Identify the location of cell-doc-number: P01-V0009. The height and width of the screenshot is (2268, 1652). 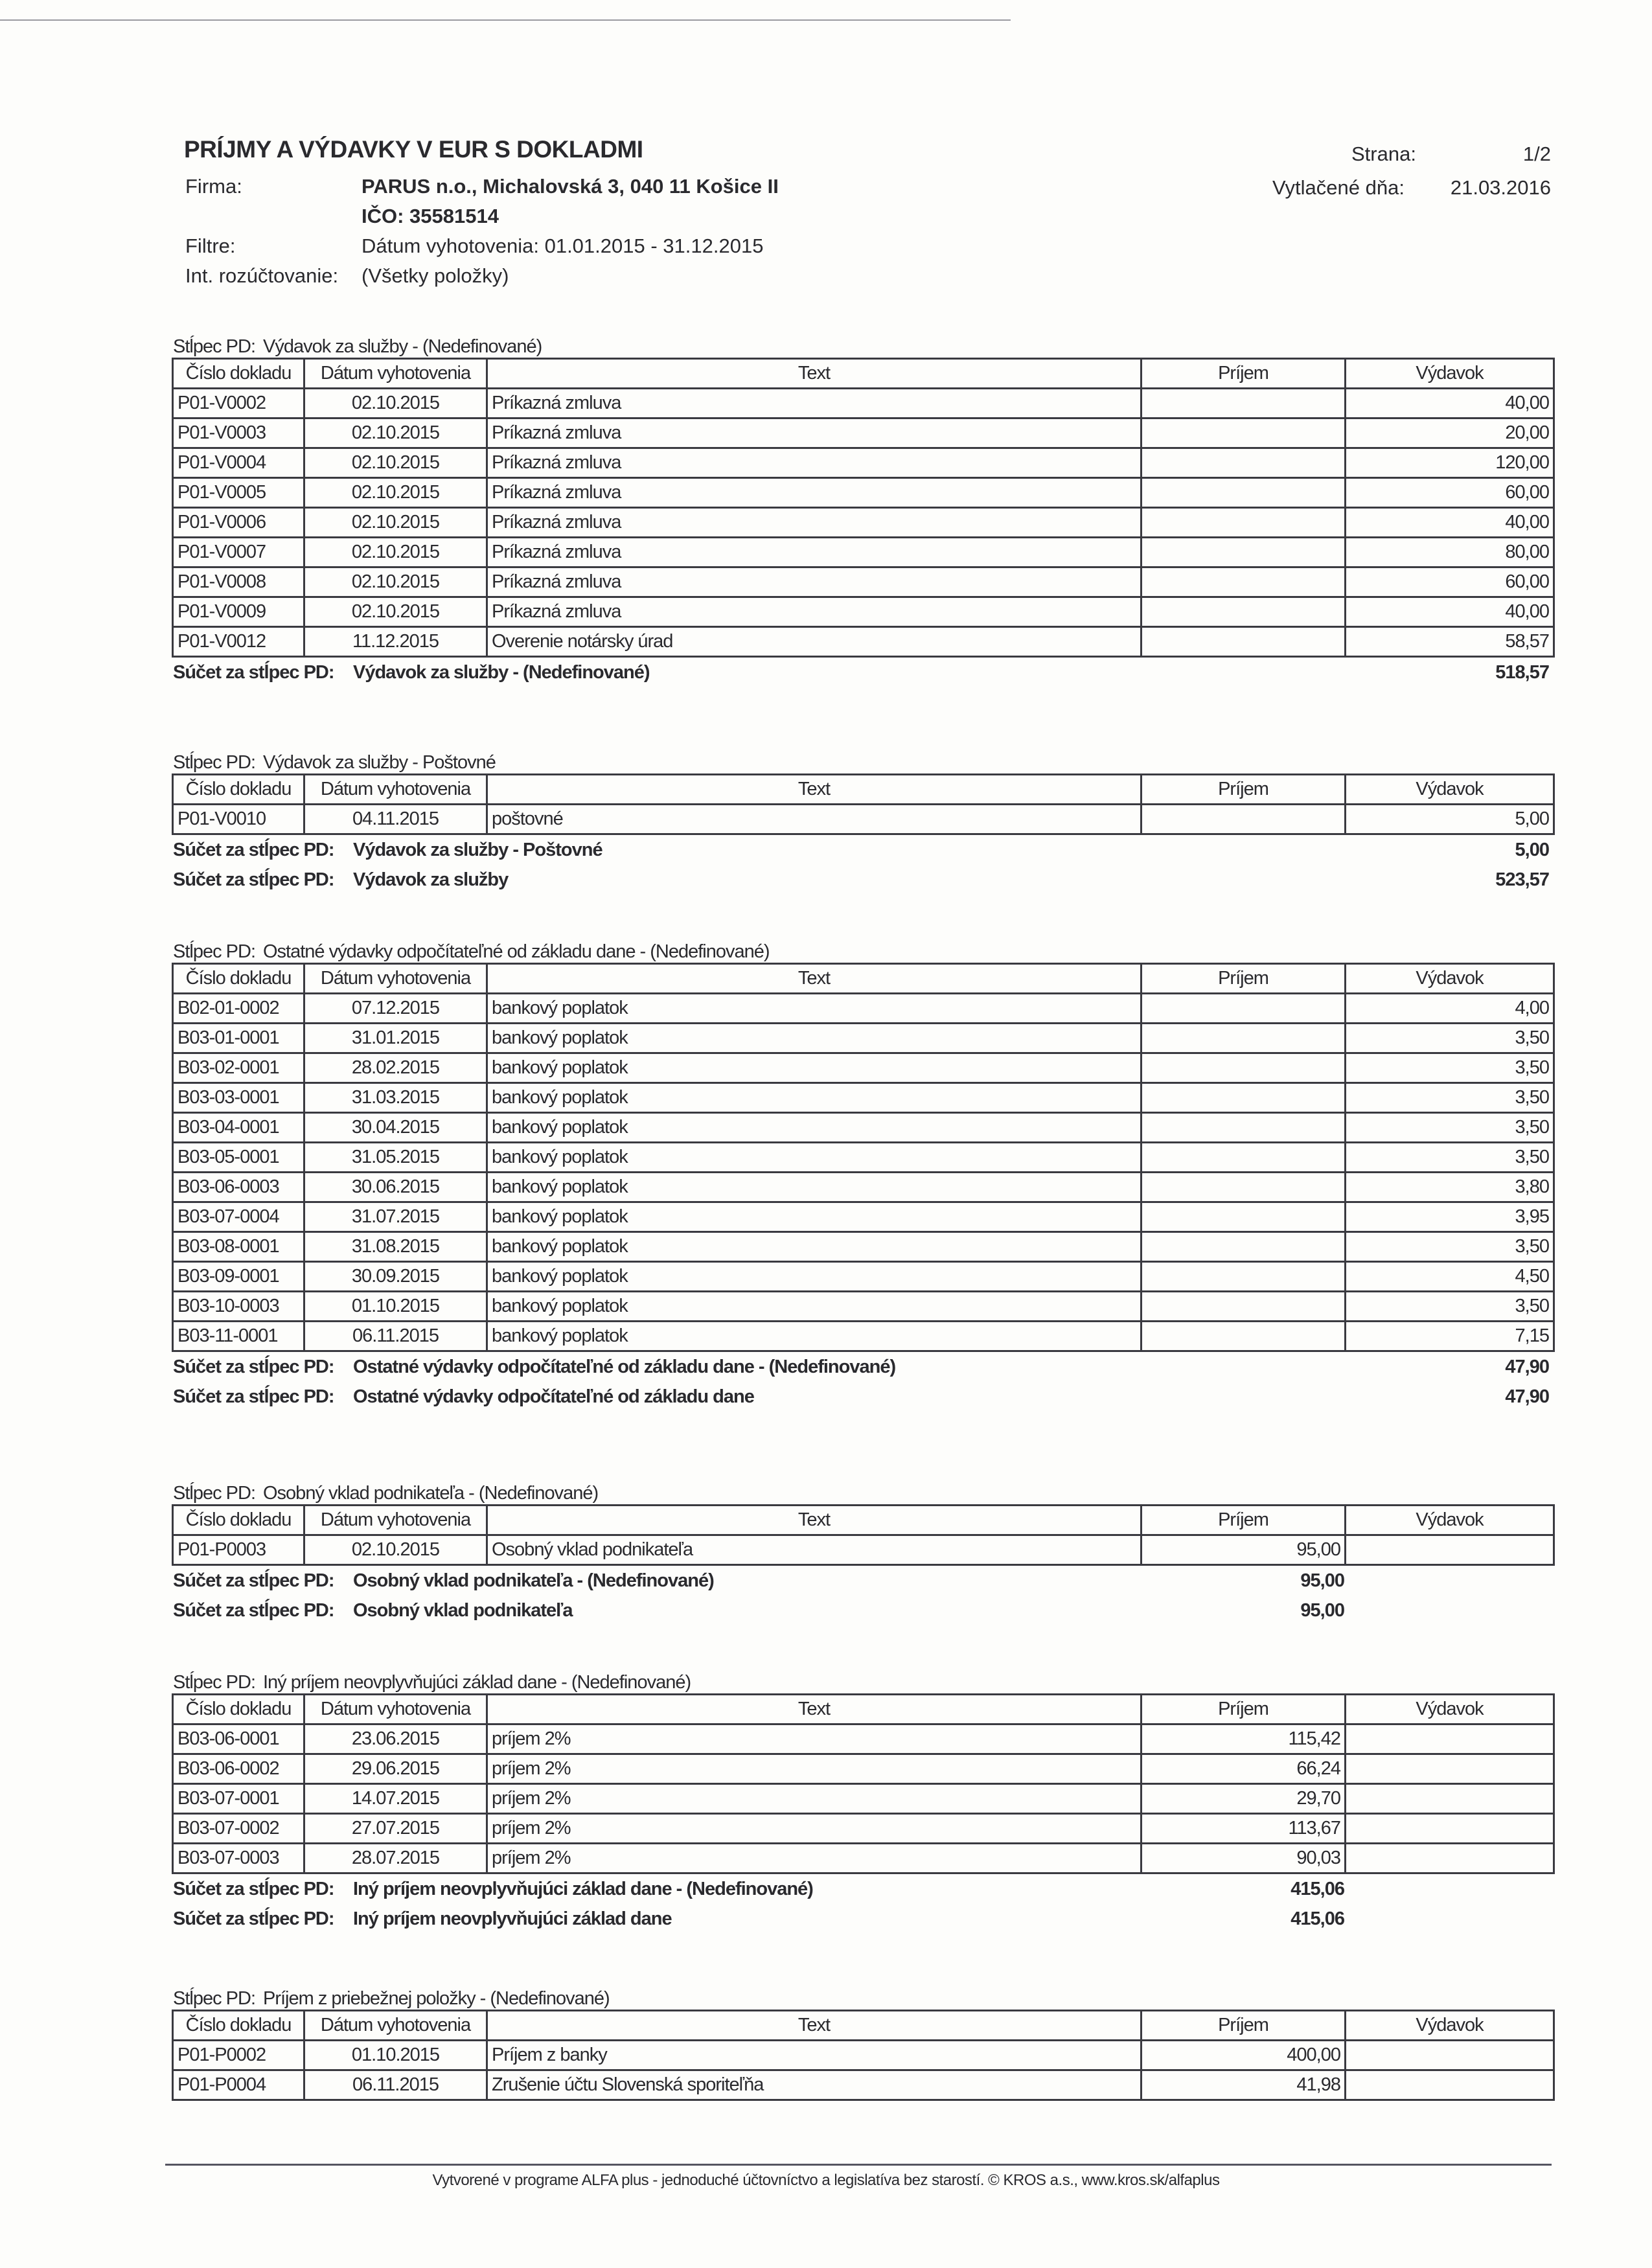
(238, 612).